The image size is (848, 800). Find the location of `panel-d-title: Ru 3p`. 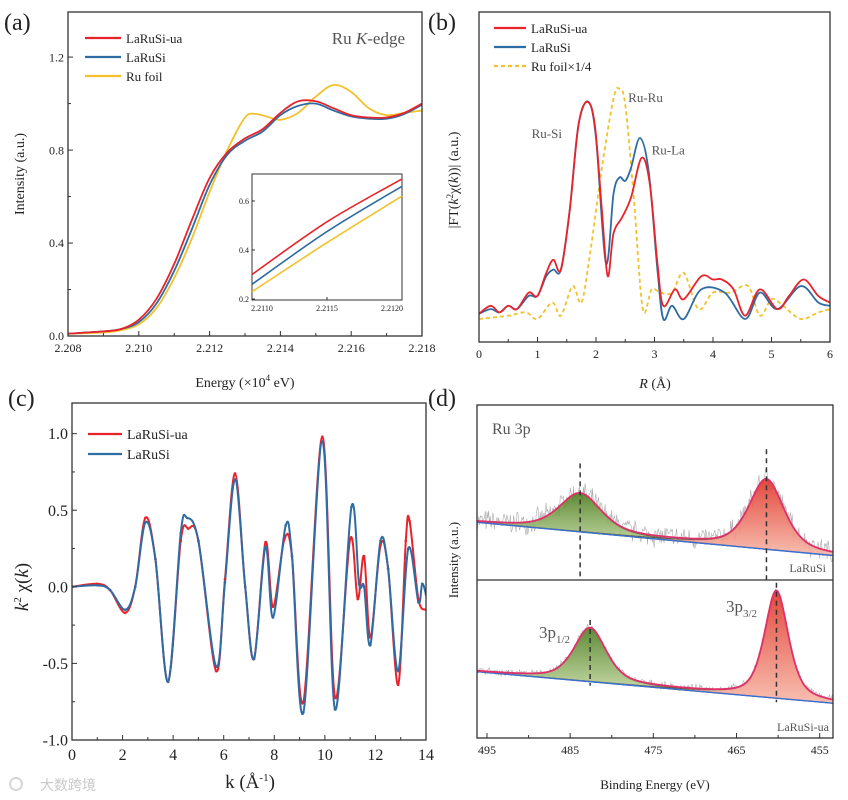

panel-d-title: Ru 3p is located at coordinates (511, 429).